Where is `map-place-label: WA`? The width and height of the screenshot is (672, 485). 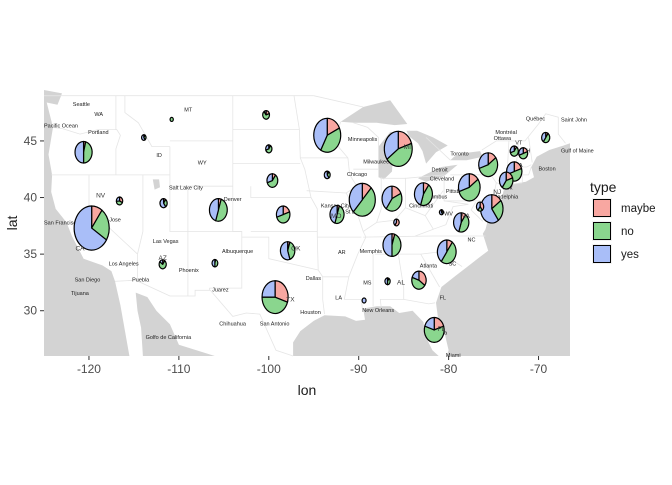 map-place-label: WA is located at coordinates (98, 115).